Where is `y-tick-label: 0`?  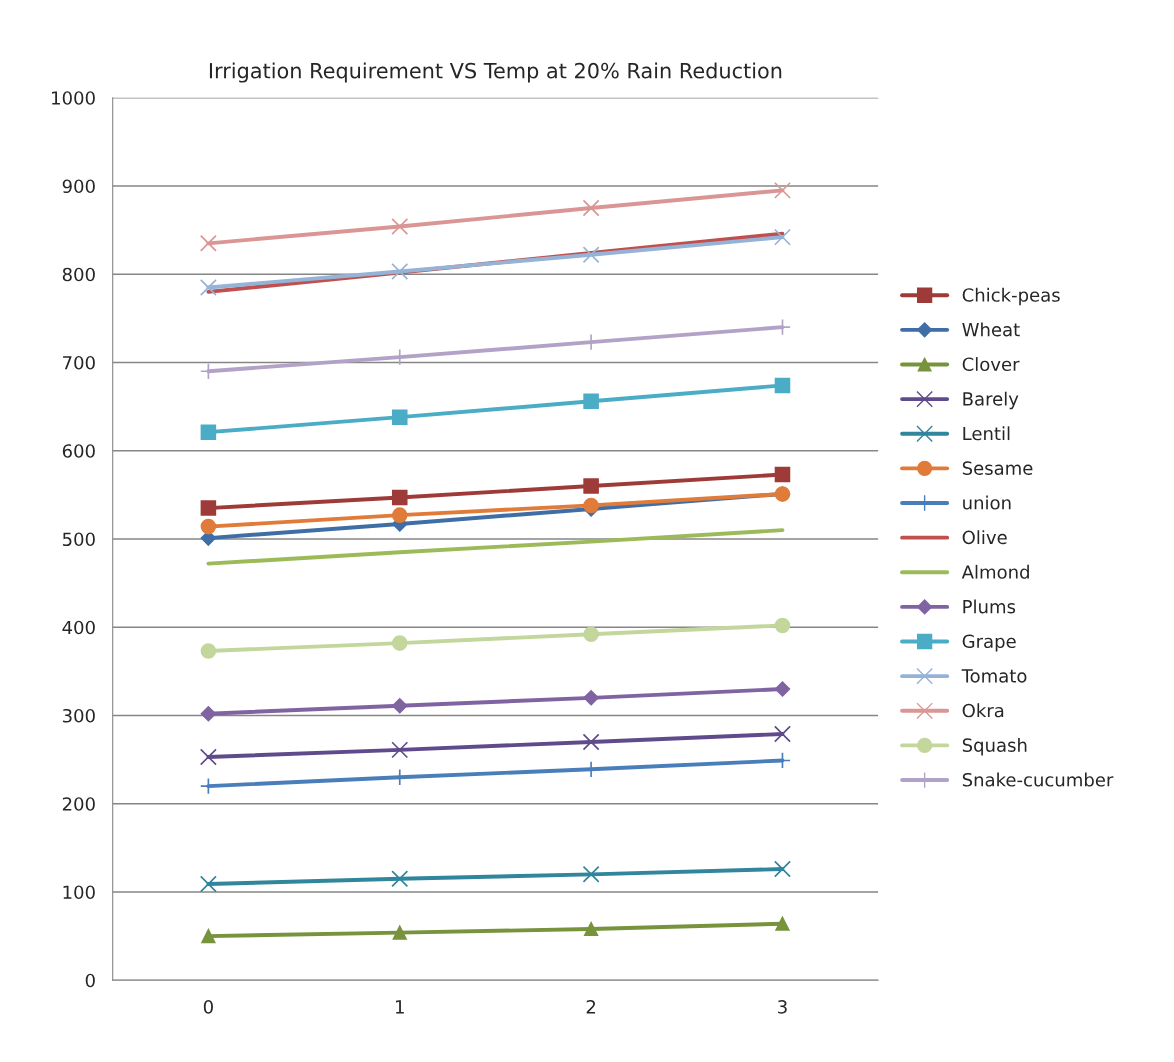
y-tick-label: 0 is located at coordinates (90, 980).